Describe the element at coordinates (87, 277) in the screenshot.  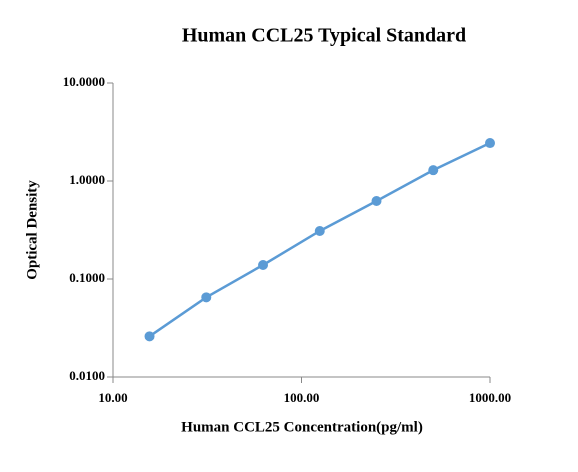
I see `y-tick-label: 0.1000` at that location.